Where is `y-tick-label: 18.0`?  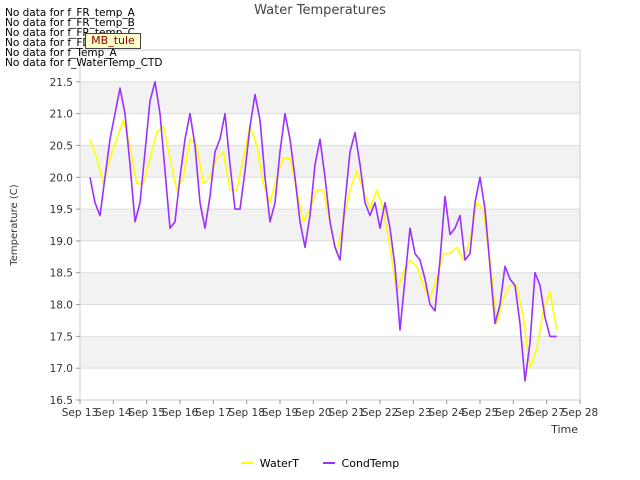
y-tick-label: 18.0 is located at coordinates (61, 306).